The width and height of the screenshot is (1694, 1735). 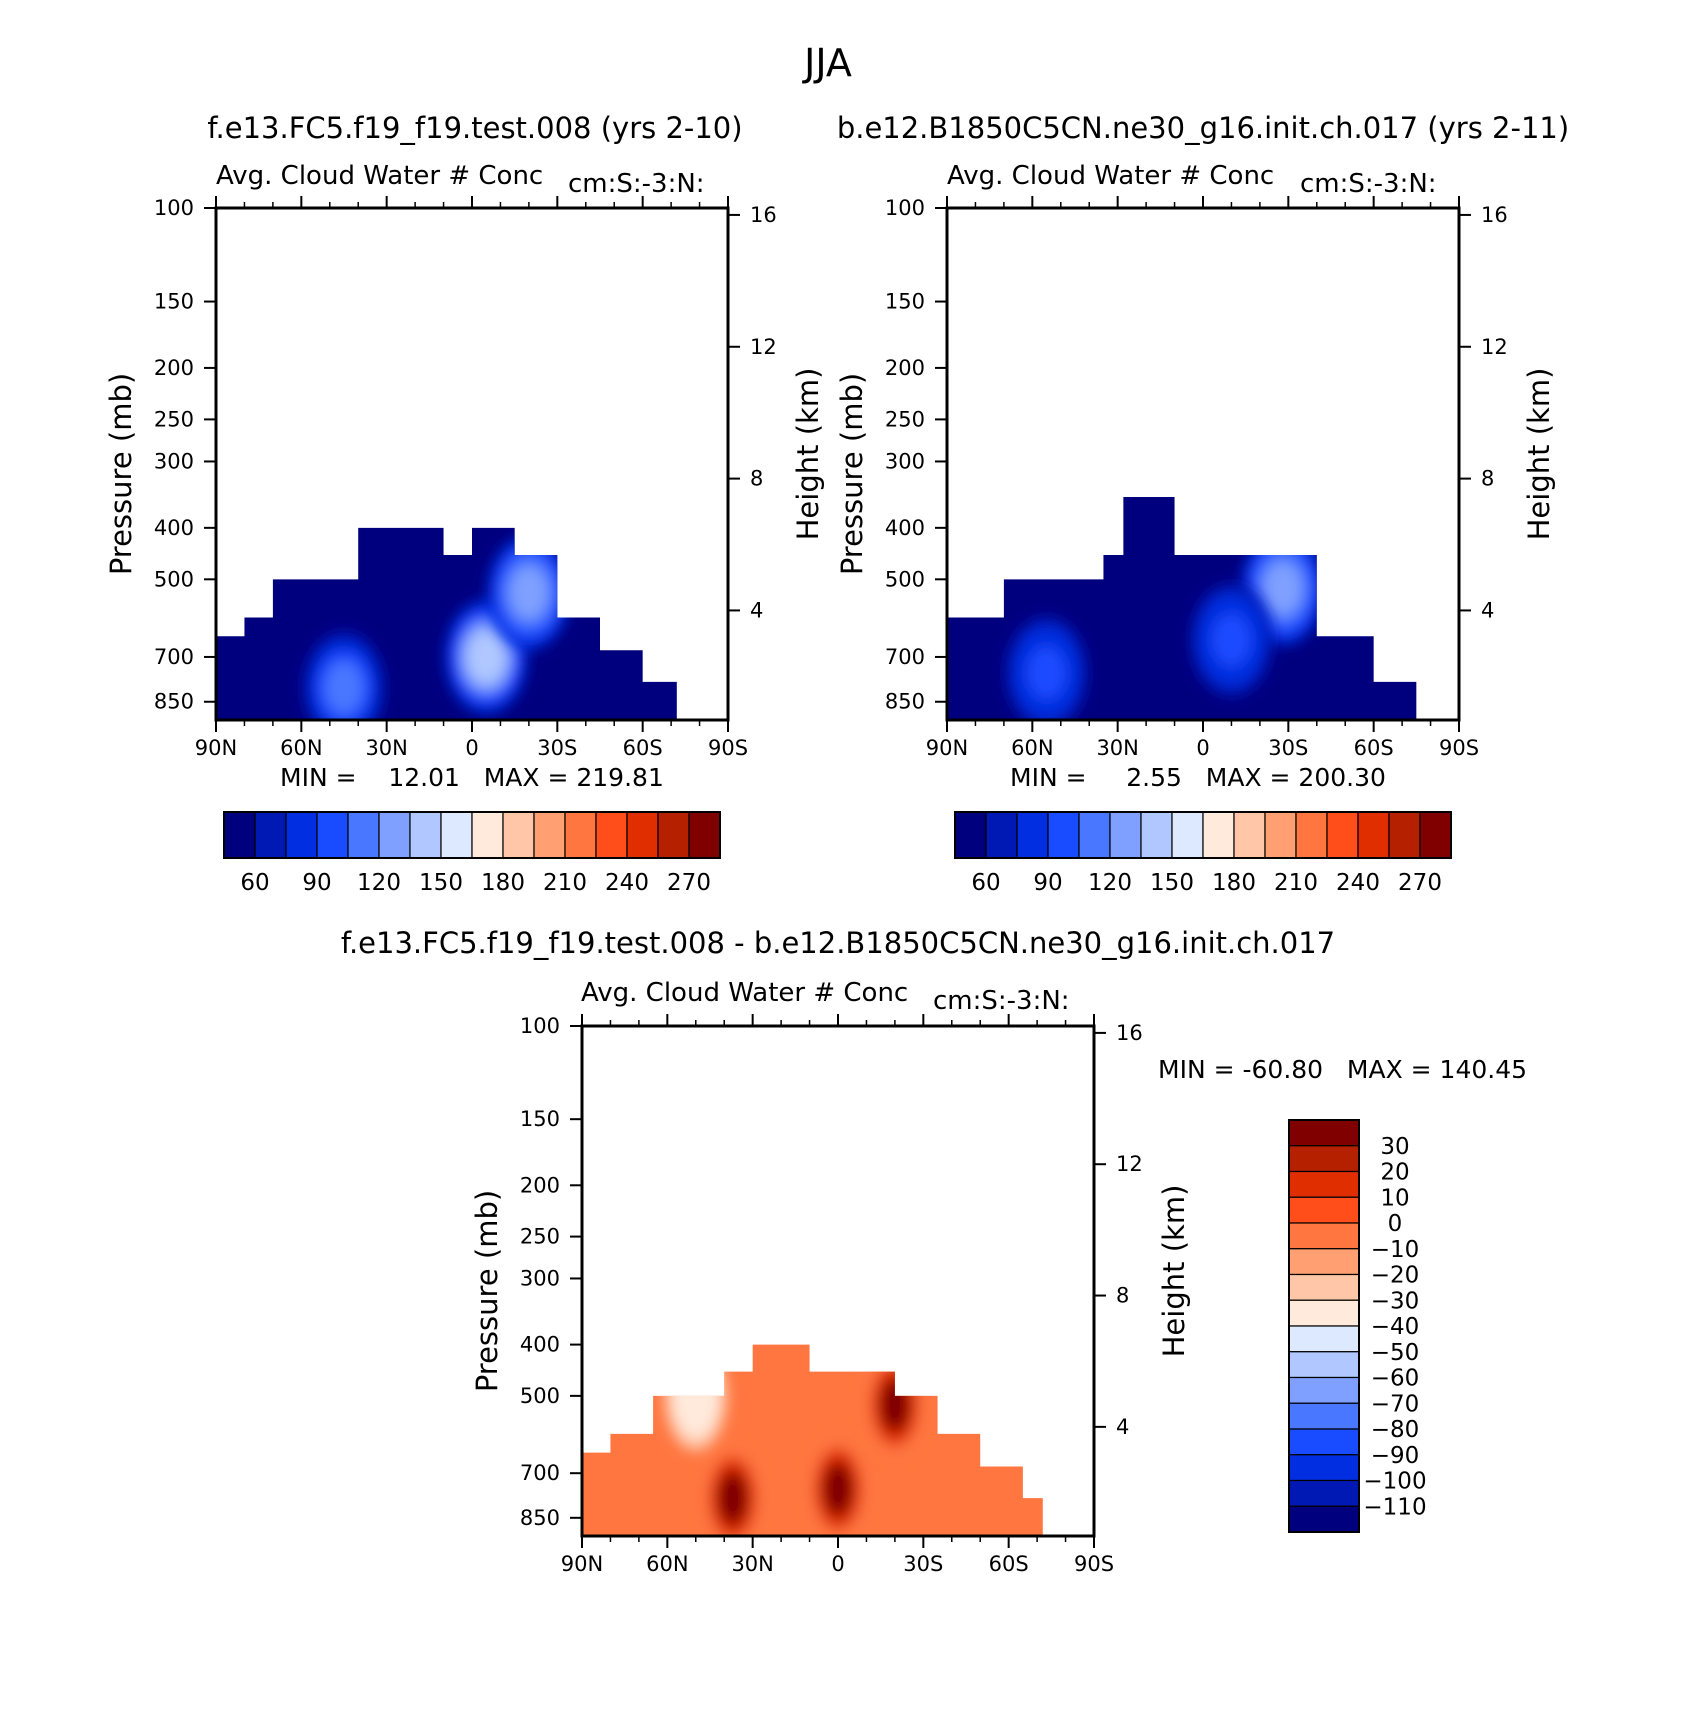 What do you see at coordinates (540, 1518) in the screenshot?
I see `pressure-tick-label: 850` at bounding box center [540, 1518].